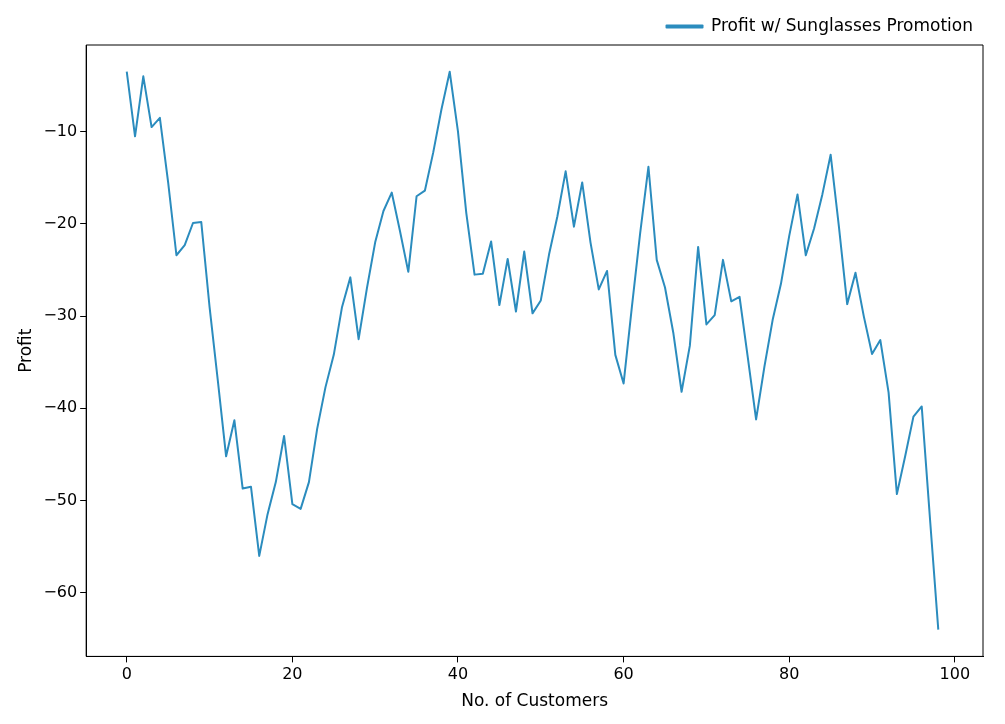 The image size is (1005, 724). What do you see at coordinates (458, 674) in the screenshot?
I see `x-tick-label: 40` at bounding box center [458, 674].